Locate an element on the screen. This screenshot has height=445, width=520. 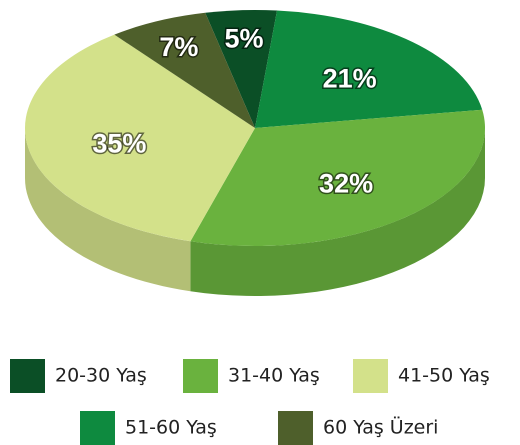
data-label: 21% is located at coordinates (350, 79).